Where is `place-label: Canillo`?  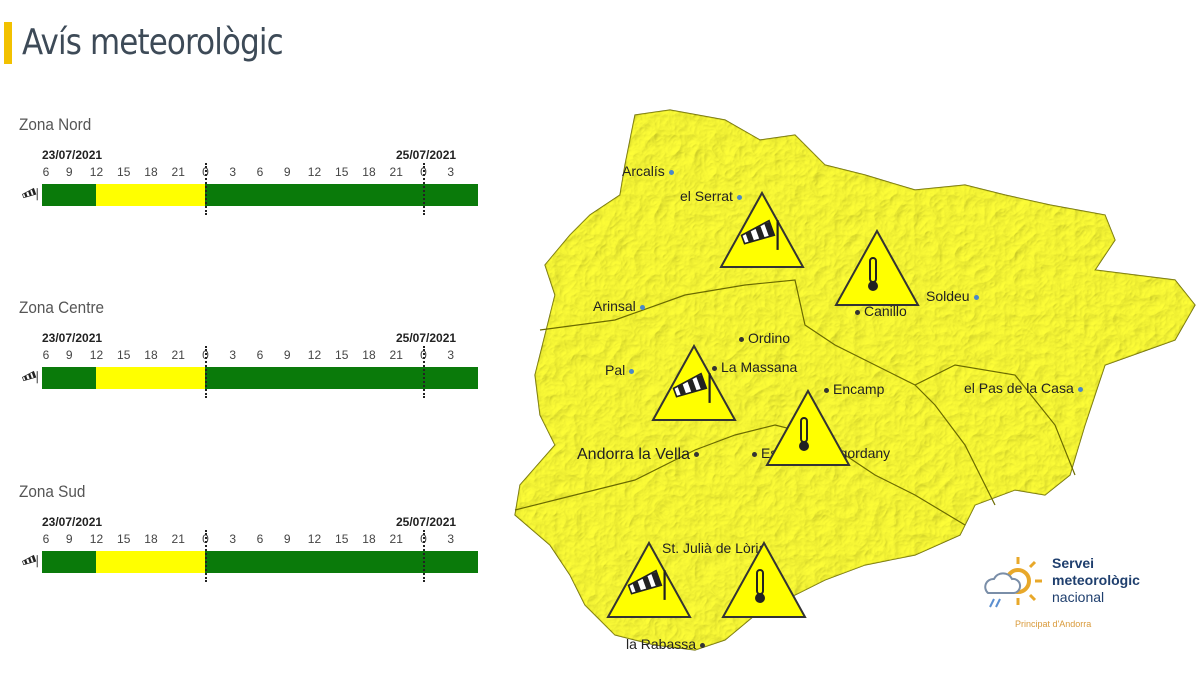
place-label: Canillo is located at coordinates (879, 311).